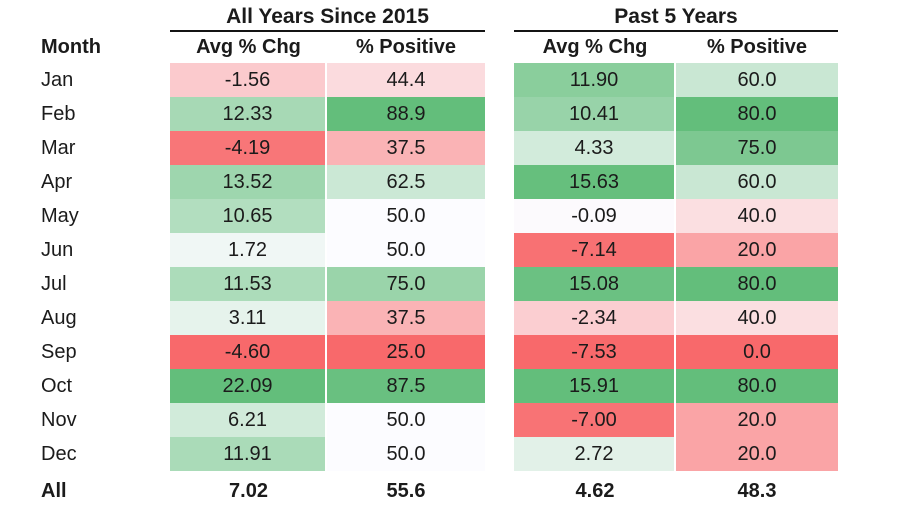 This screenshot has height=510, width=900. Describe the element at coordinates (248, 47) in the screenshot. I see `col-header-allyears-avg-chg: Avg % Chg` at that location.